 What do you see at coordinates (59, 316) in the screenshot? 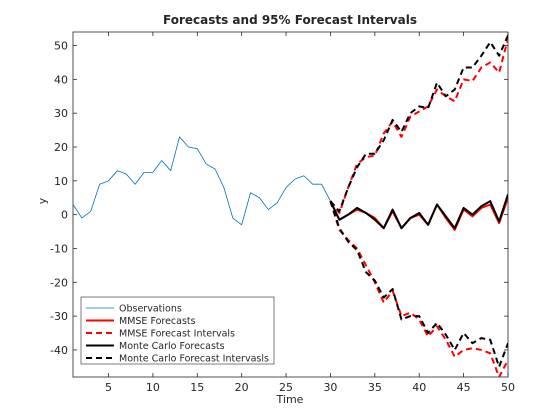
I see `y-tick-label: -30` at bounding box center [59, 316].